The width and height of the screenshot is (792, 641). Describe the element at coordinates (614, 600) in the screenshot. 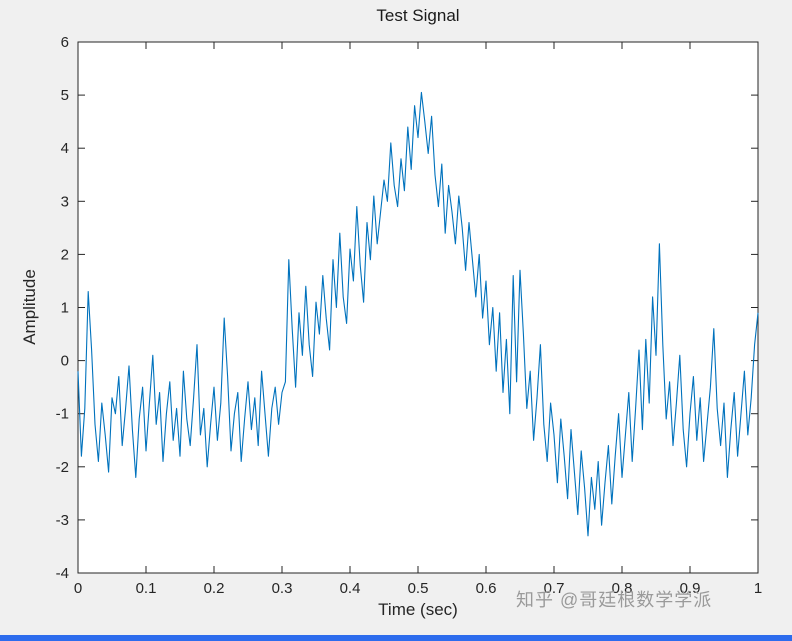

I see `watermark: 知乎 @哥廷根数学学派` at that location.